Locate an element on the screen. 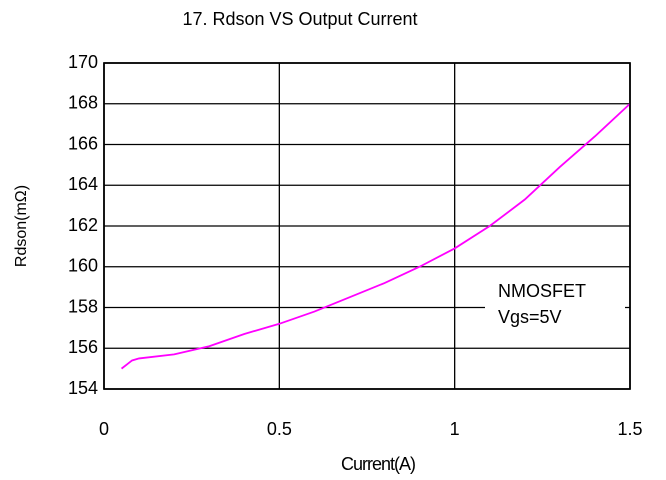 The width and height of the screenshot is (666, 480). y-tick-label: 162 is located at coordinates (83, 225).